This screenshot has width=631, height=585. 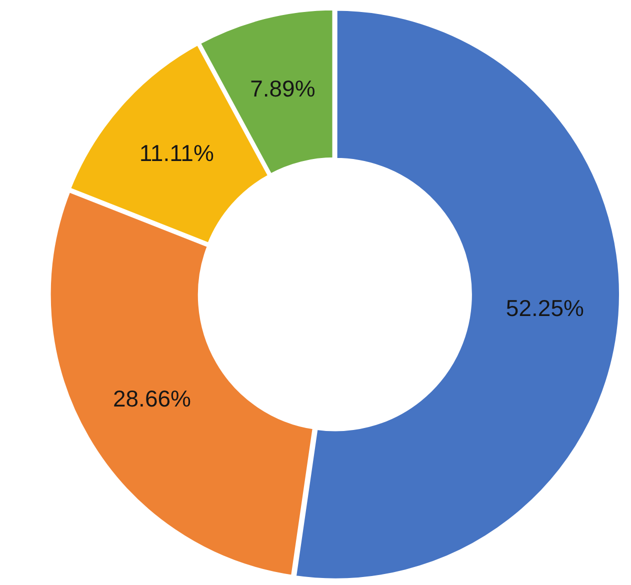 What do you see at coordinates (283, 88) in the screenshot?
I see `data-label: 7.89%` at bounding box center [283, 88].